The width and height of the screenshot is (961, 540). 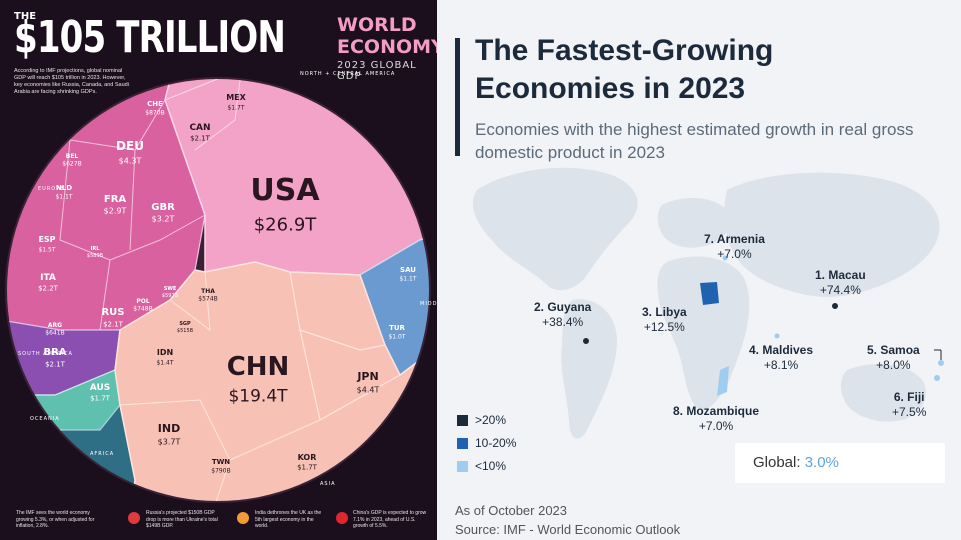 I want to click on country-code-bel: BEL, so click(x=72, y=156).